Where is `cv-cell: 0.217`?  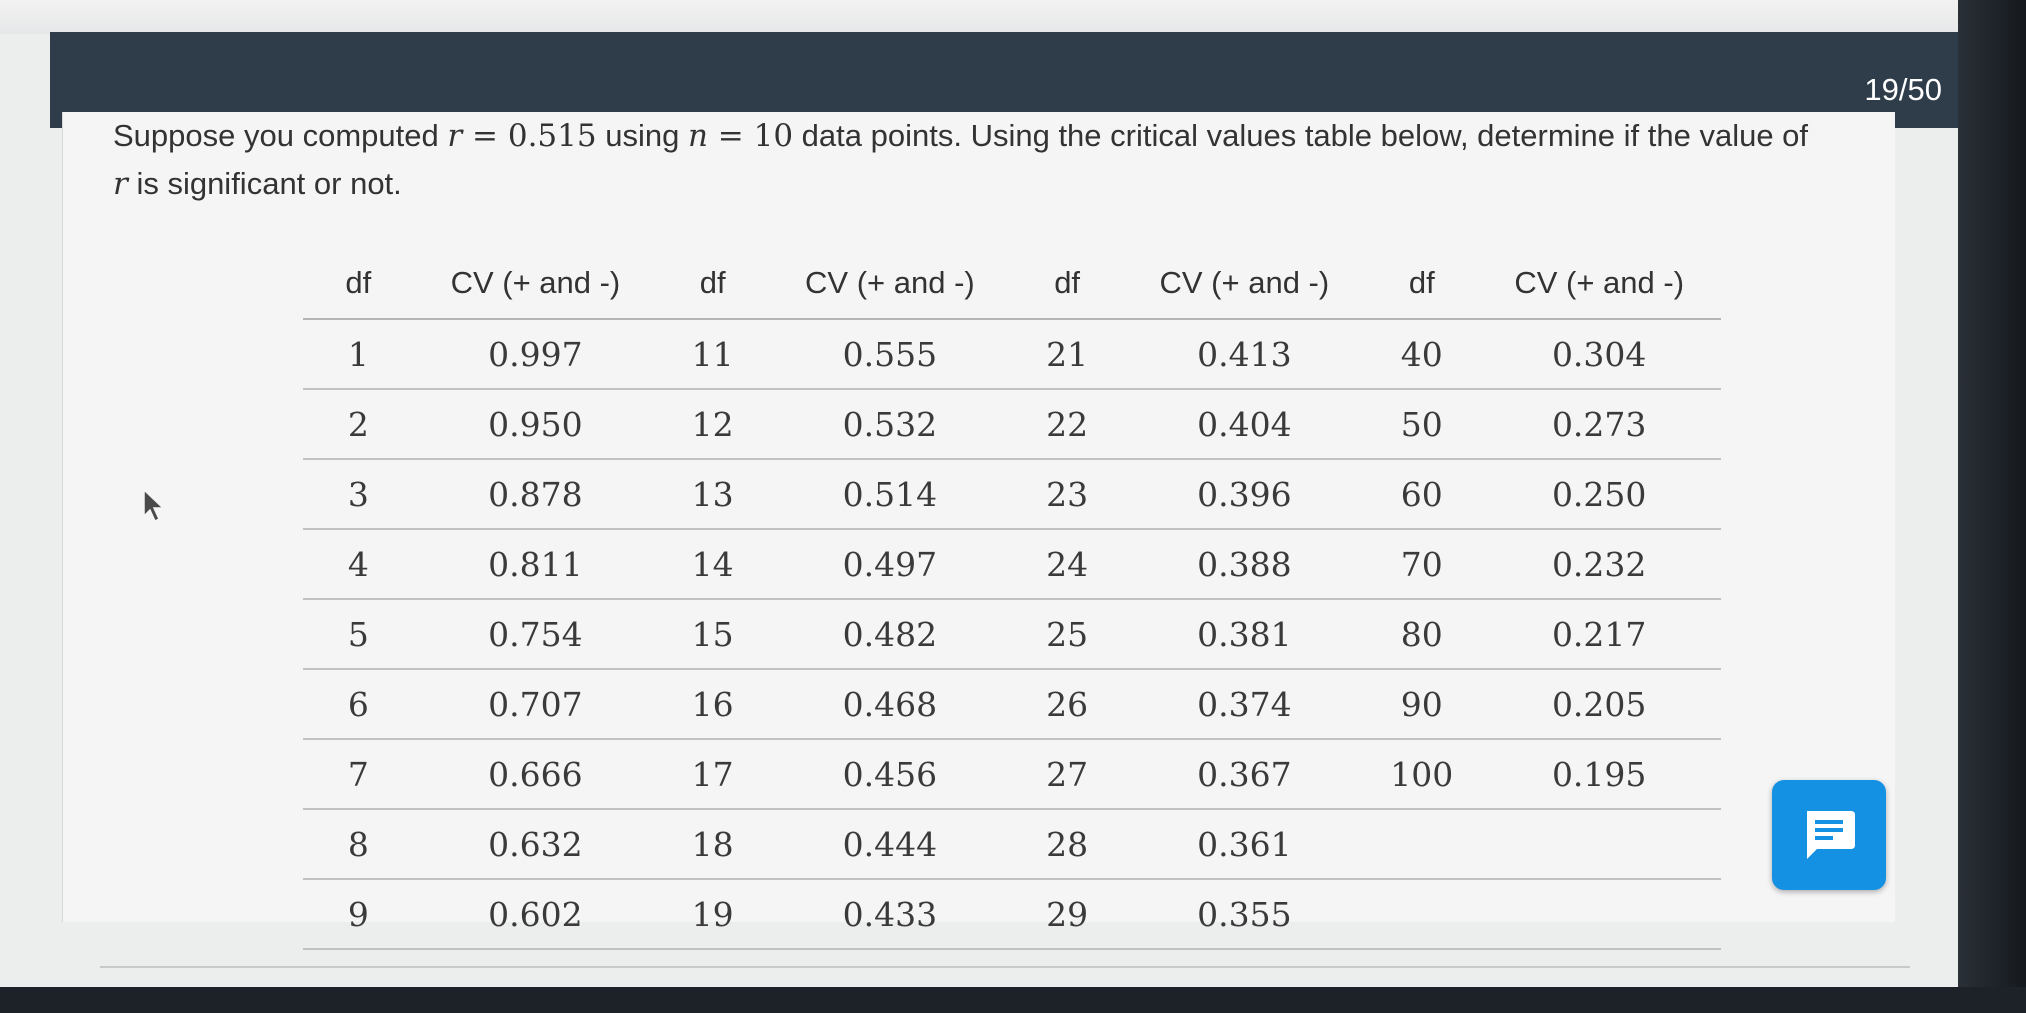 cv-cell: 0.217 is located at coordinates (1599, 634).